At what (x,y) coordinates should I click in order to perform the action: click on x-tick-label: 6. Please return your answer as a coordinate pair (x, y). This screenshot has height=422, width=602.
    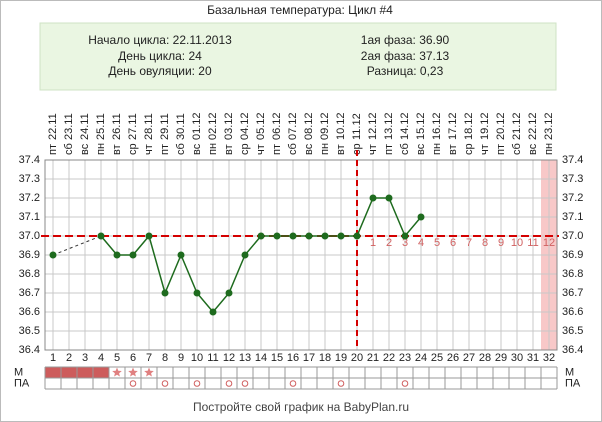
    Looking at the image, I should click on (133, 358).